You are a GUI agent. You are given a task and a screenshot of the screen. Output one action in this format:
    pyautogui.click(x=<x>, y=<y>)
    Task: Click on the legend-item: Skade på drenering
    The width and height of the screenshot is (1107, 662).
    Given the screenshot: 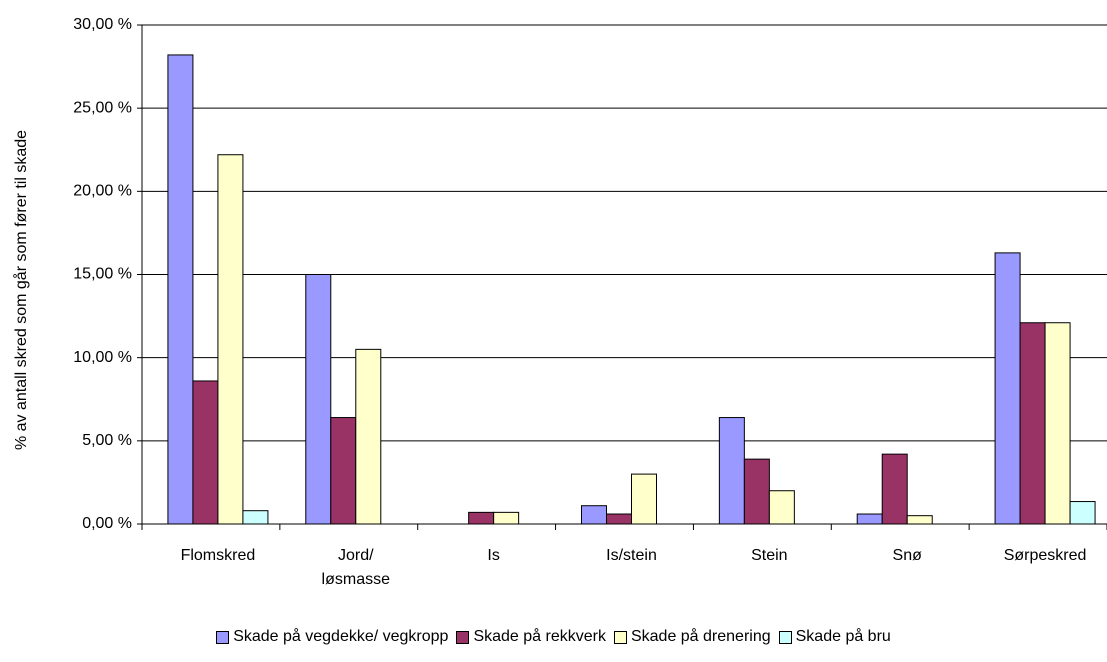 What is the action you would take?
    pyautogui.click(x=692, y=637)
    